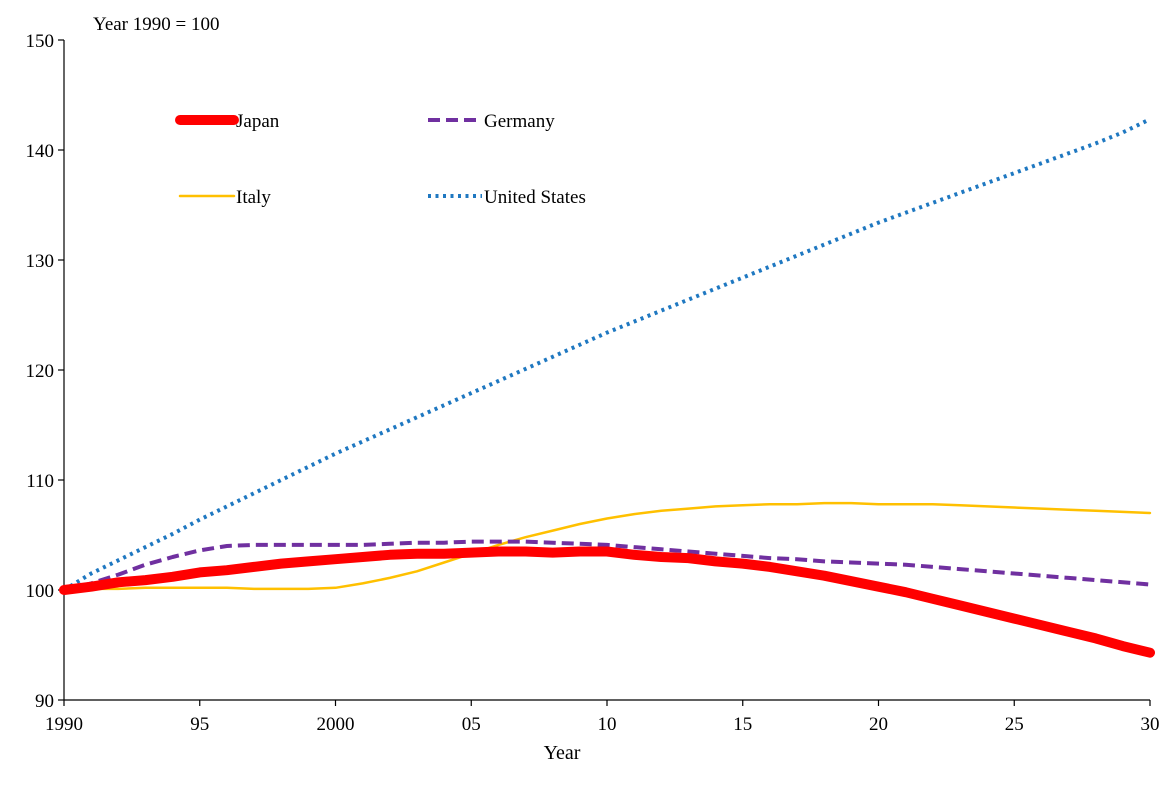 The image size is (1172, 796). I want to click on legend: Japan Germany Italy United States, so click(380, 159).